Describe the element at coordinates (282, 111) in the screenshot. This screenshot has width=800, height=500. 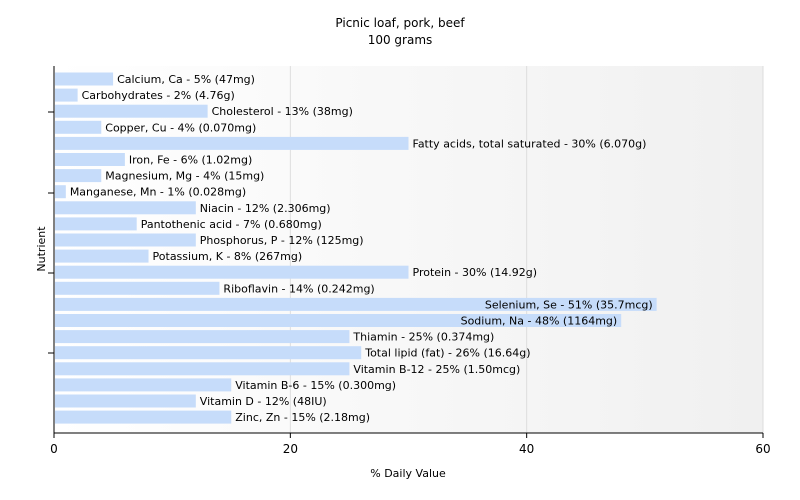
I see `bar-label: Cholesterol - 13% (38mg)` at that location.